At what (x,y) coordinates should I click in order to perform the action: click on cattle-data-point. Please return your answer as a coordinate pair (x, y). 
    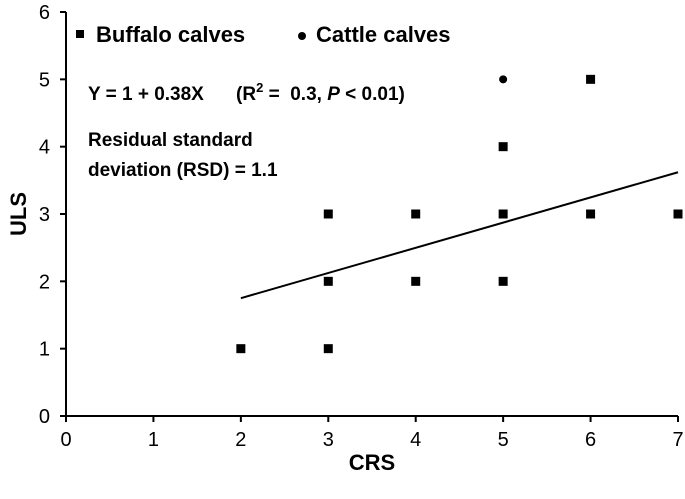
    Looking at the image, I should click on (503, 79).